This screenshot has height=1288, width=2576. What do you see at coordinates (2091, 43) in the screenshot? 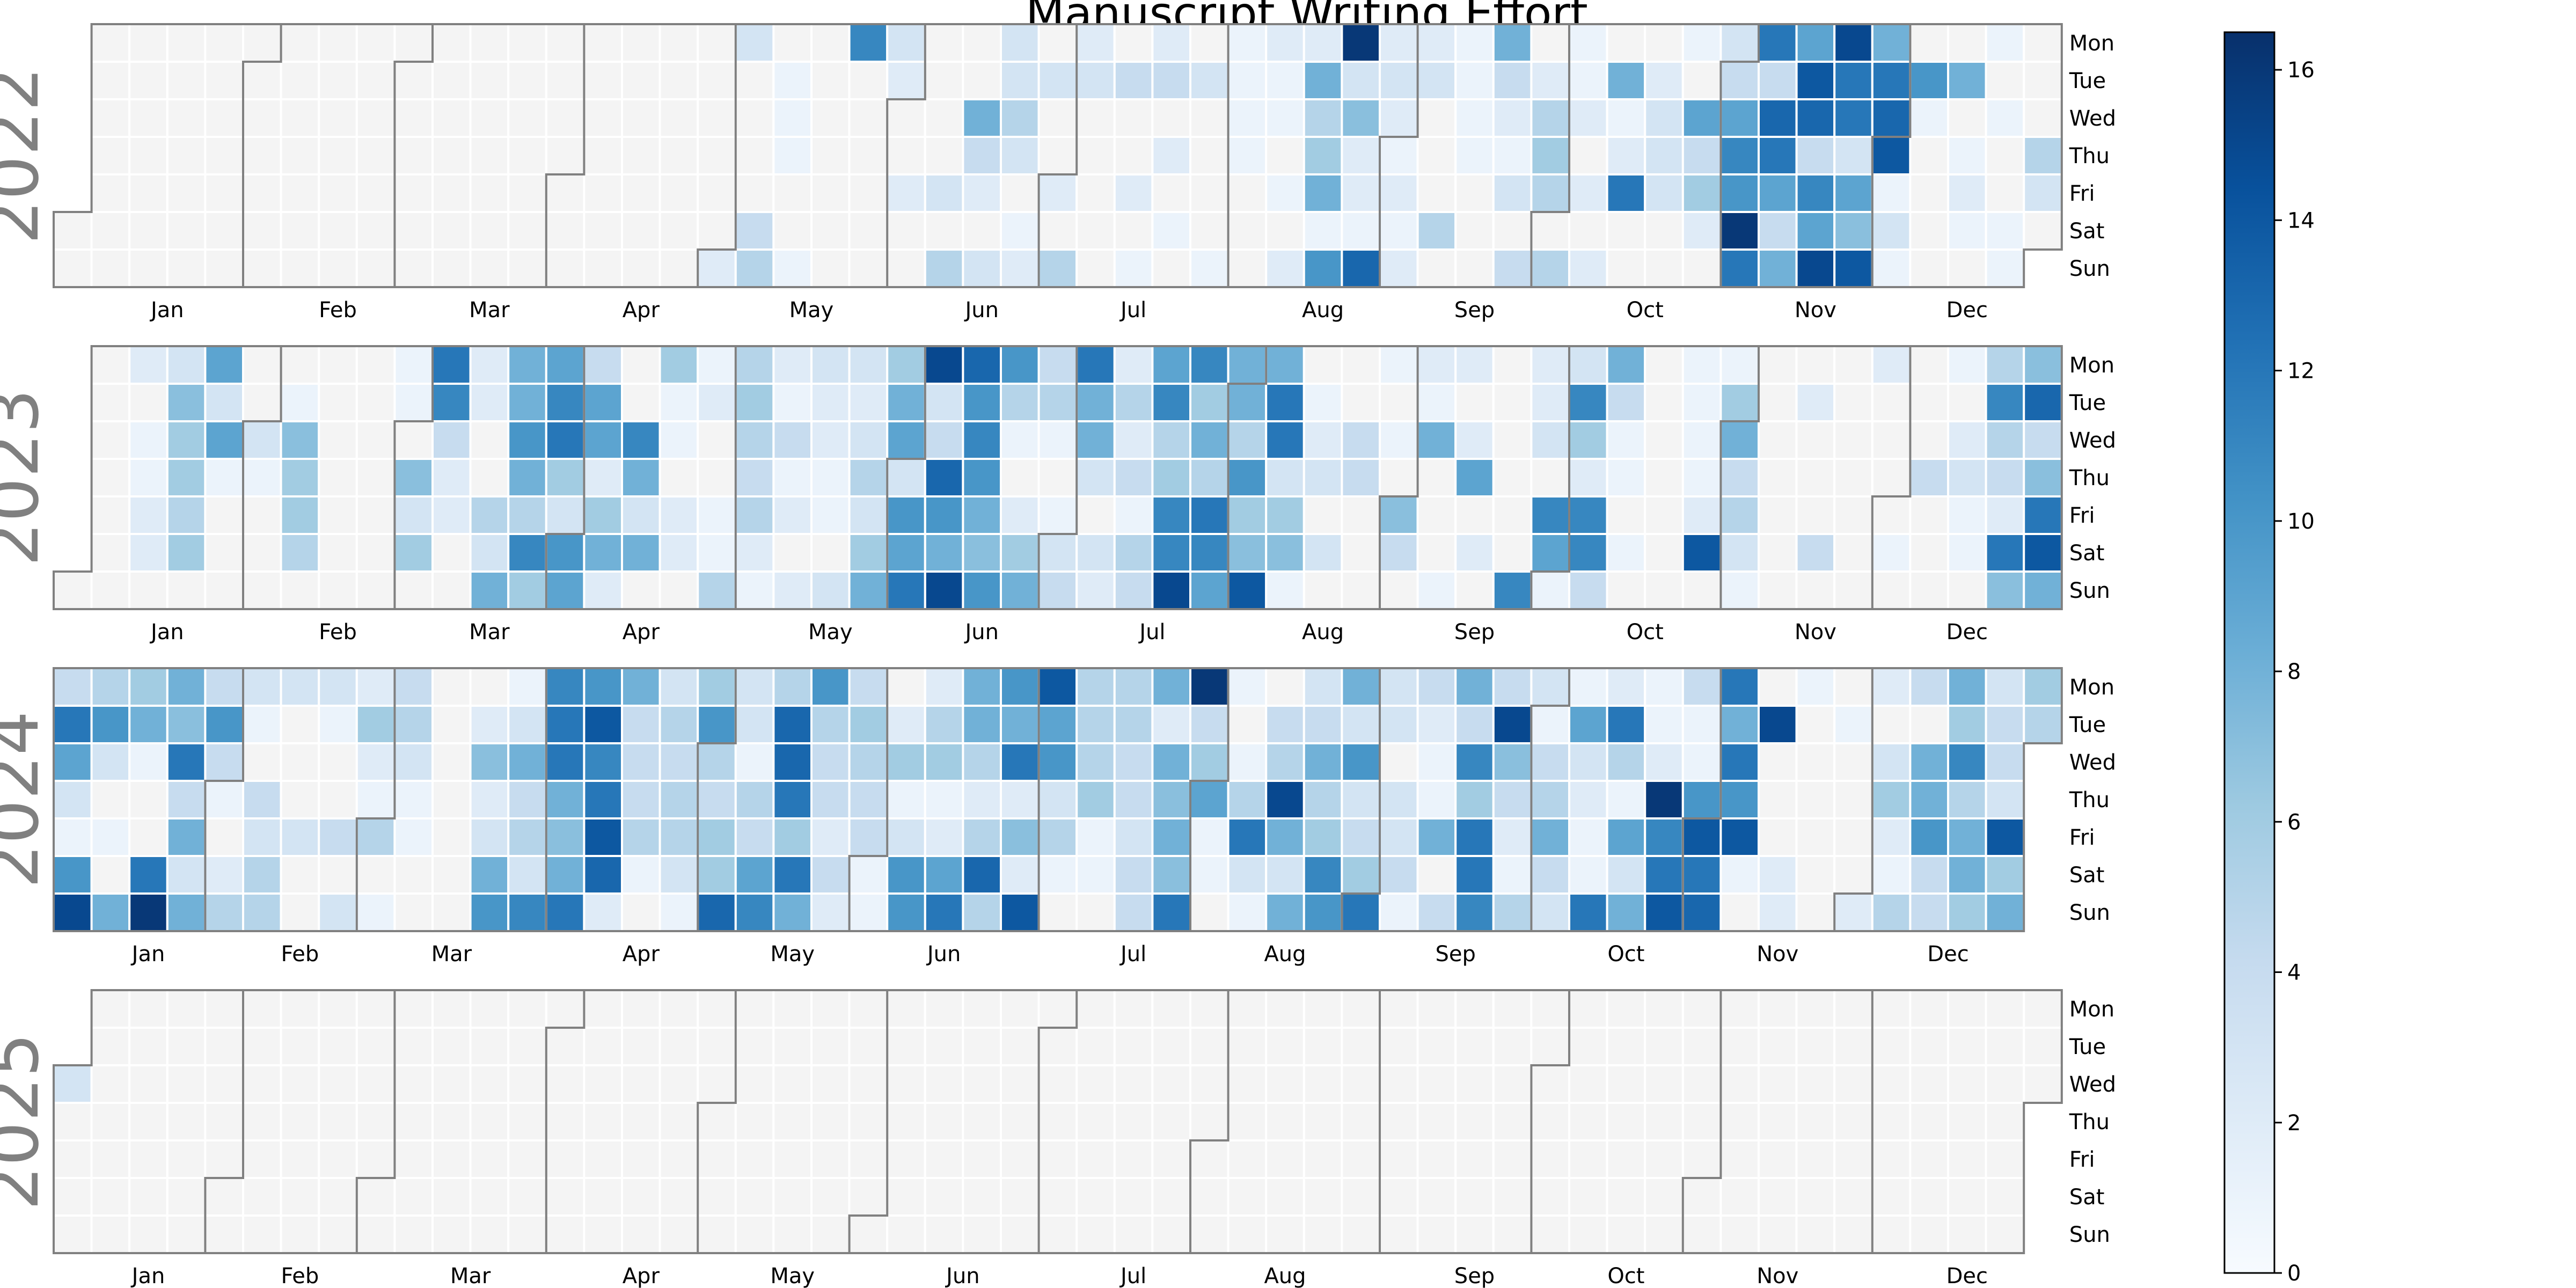
I see `weekday-tick-label: Mon` at bounding box center [2091, 43].